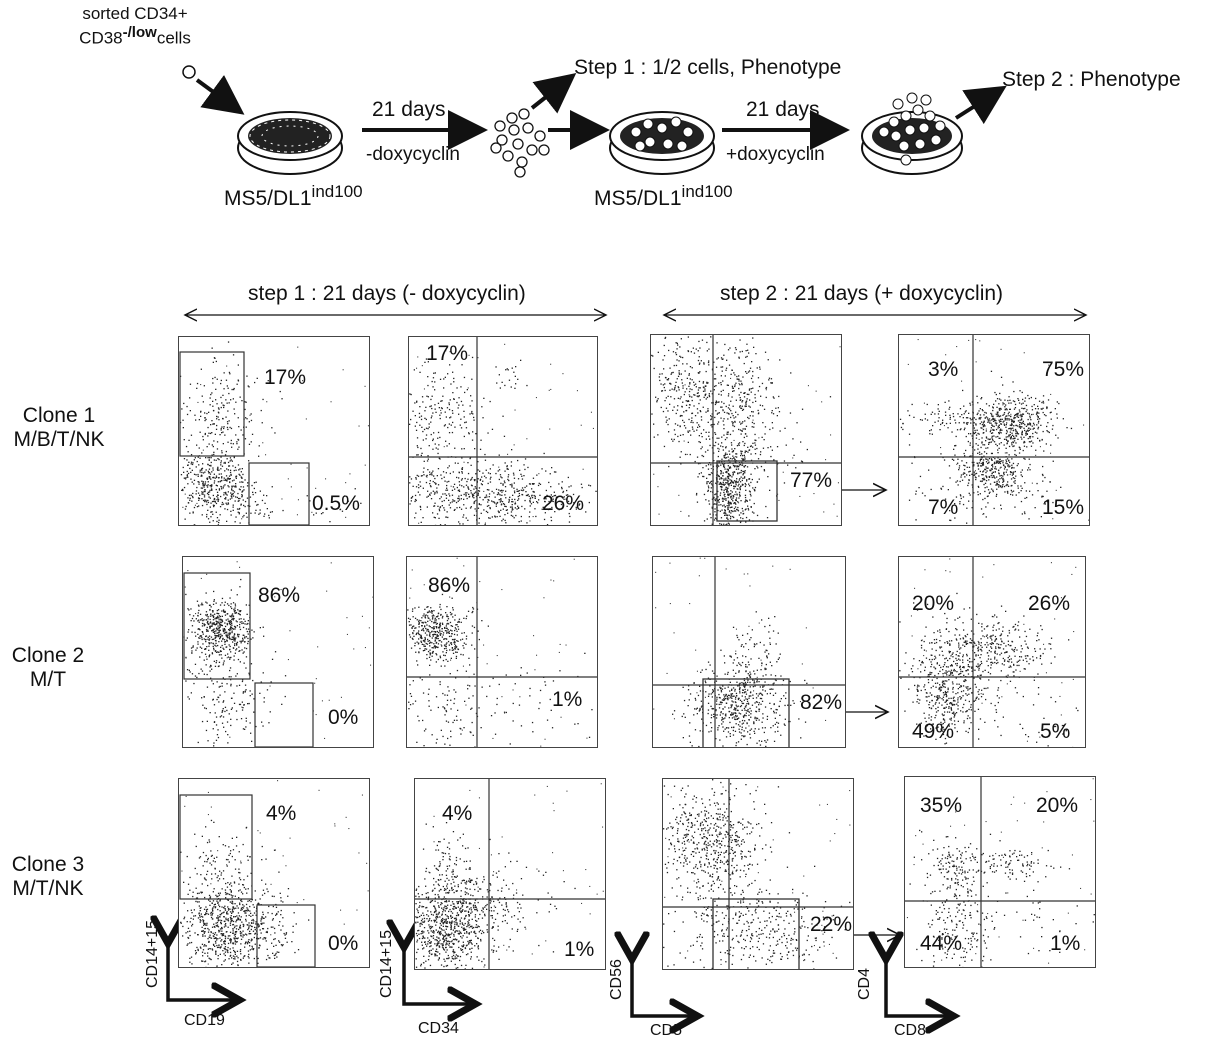 This screenshot has width=1211, height=1042. Describe the element at coordinates (520, 143) in the screenshot. I see `harvested-cells-icon` at that location.